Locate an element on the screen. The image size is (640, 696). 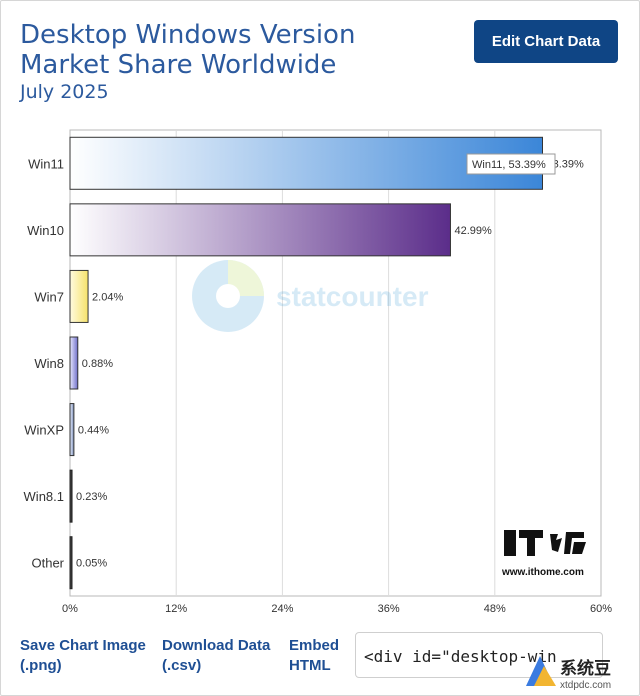
embed-label: Embed is located at coordinates (314, 645).